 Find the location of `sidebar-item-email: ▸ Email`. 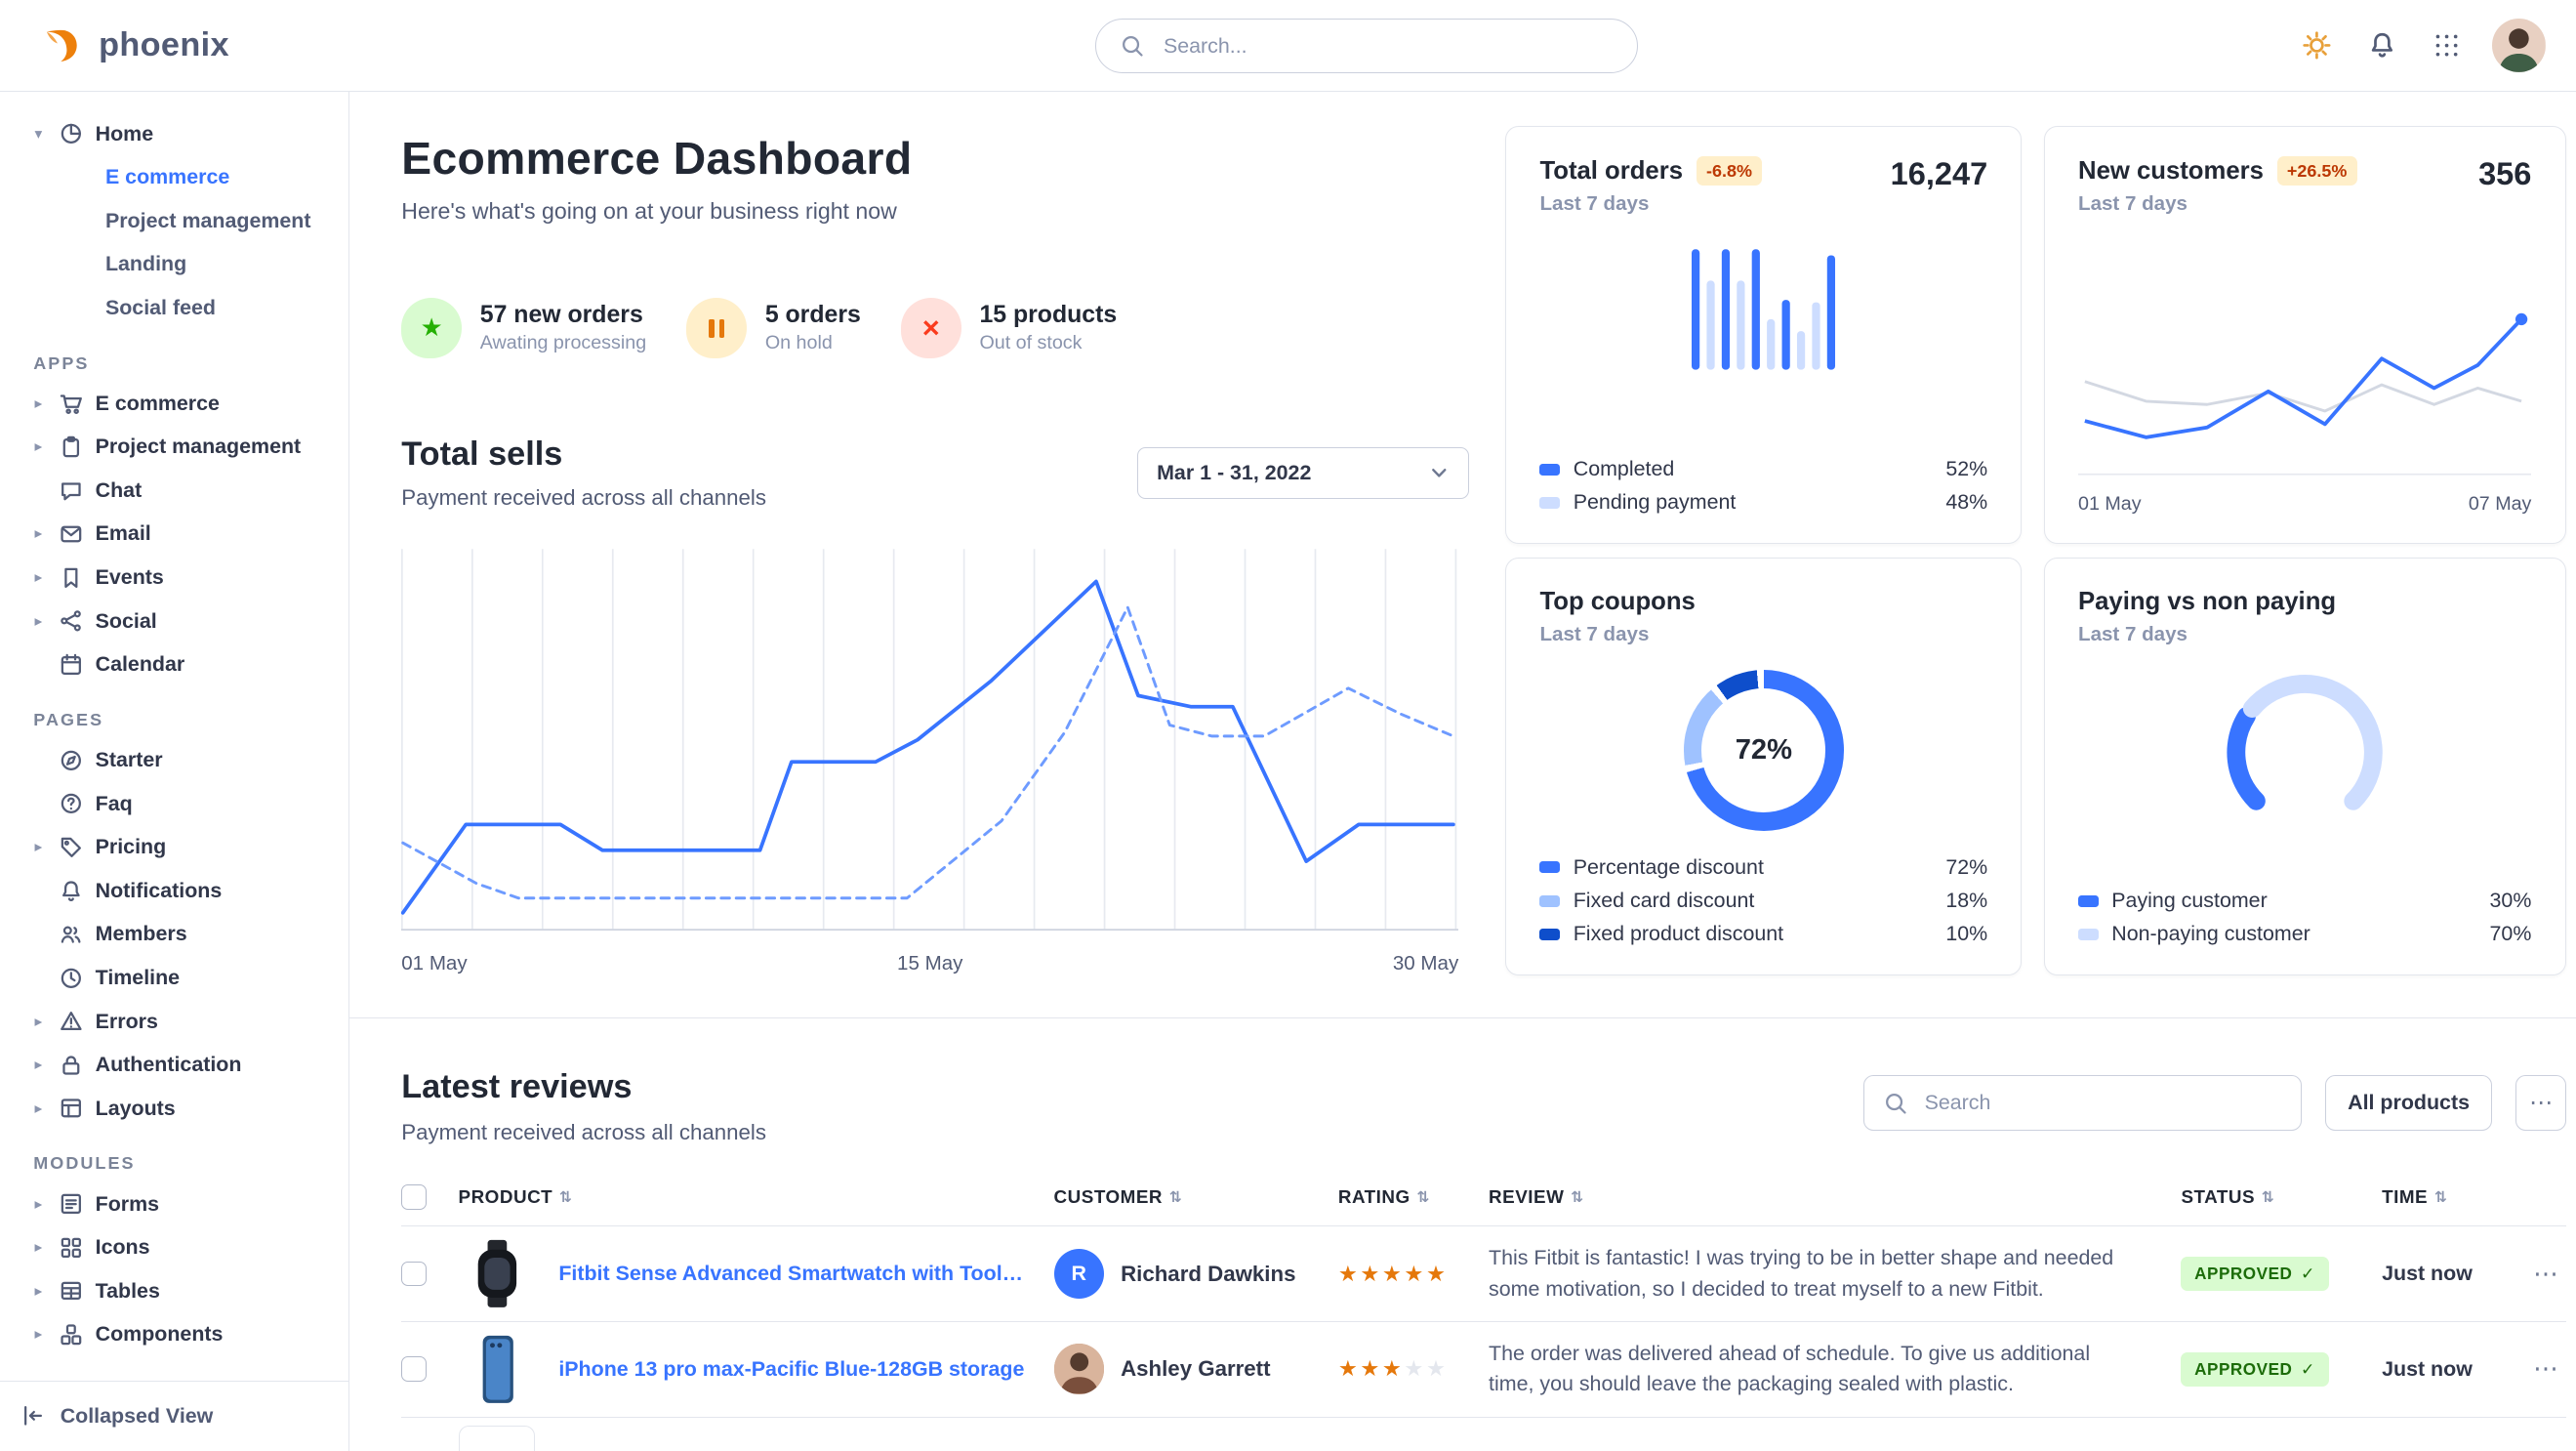

sidebar-item-email: ▸ Email is located at coordinates (174, 535).